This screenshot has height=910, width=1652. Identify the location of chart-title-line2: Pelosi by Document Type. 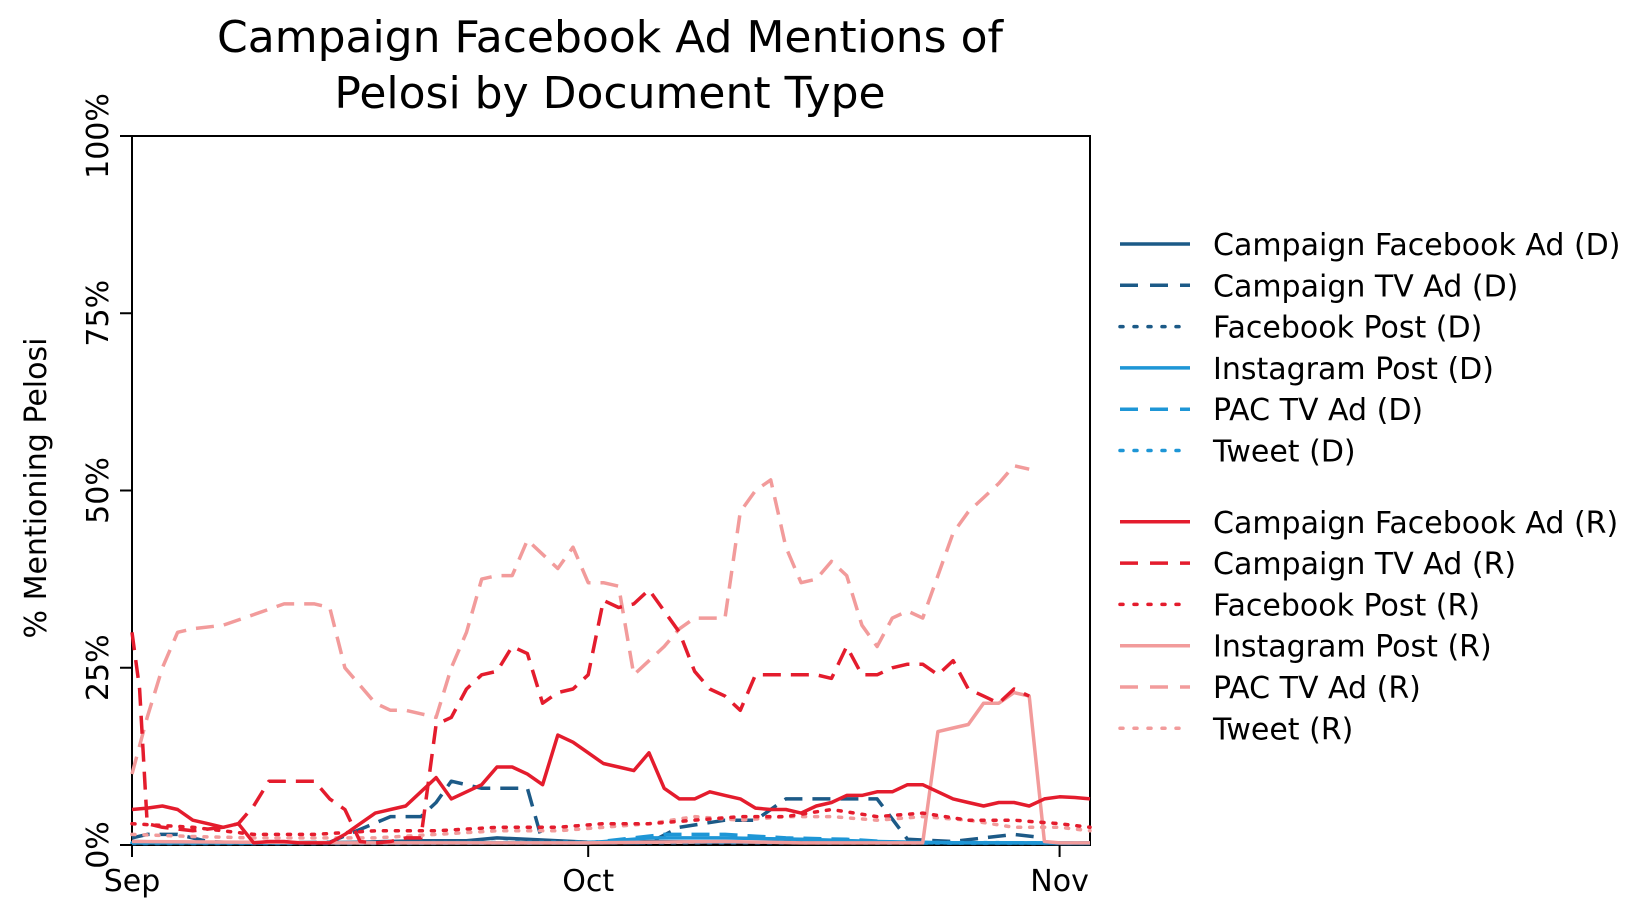
(609, 93).